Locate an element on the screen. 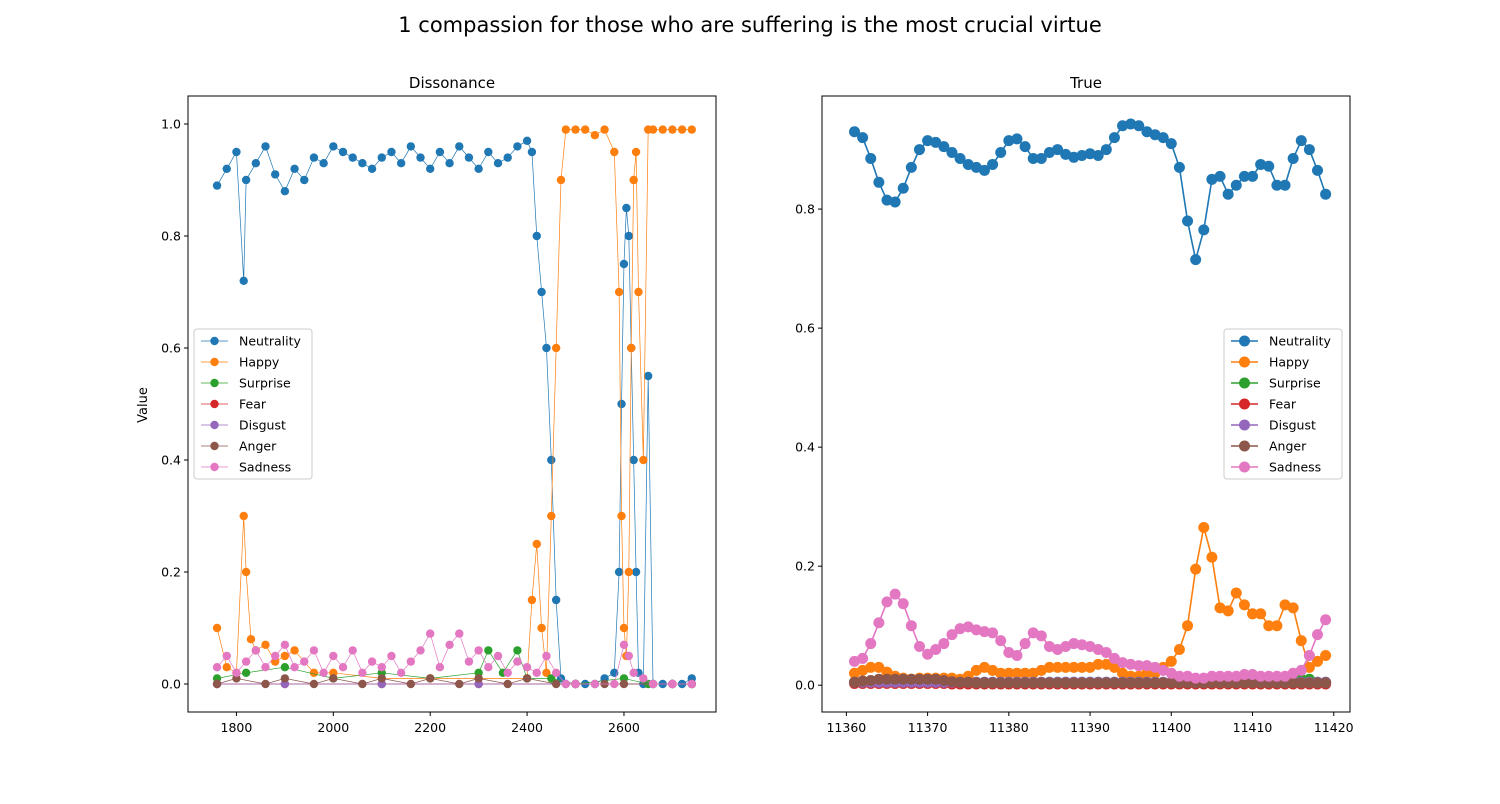 Image resolution: width=1500 pixels, height=804 pixels. true-legend-item: Anger is located at coordinates (1269, 446).